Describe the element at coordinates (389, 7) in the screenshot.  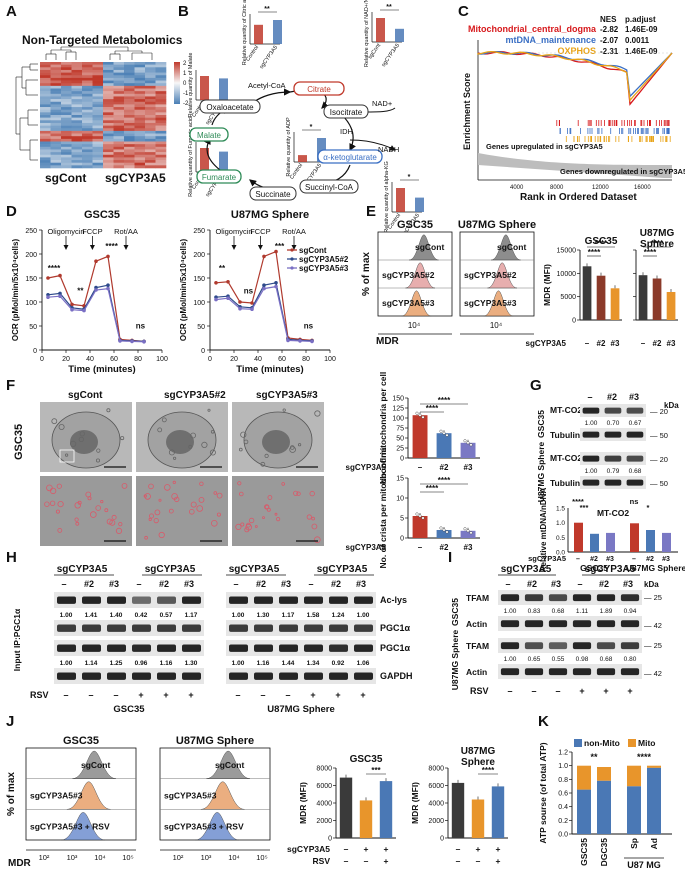
I see `sig-marker: **` at that location.